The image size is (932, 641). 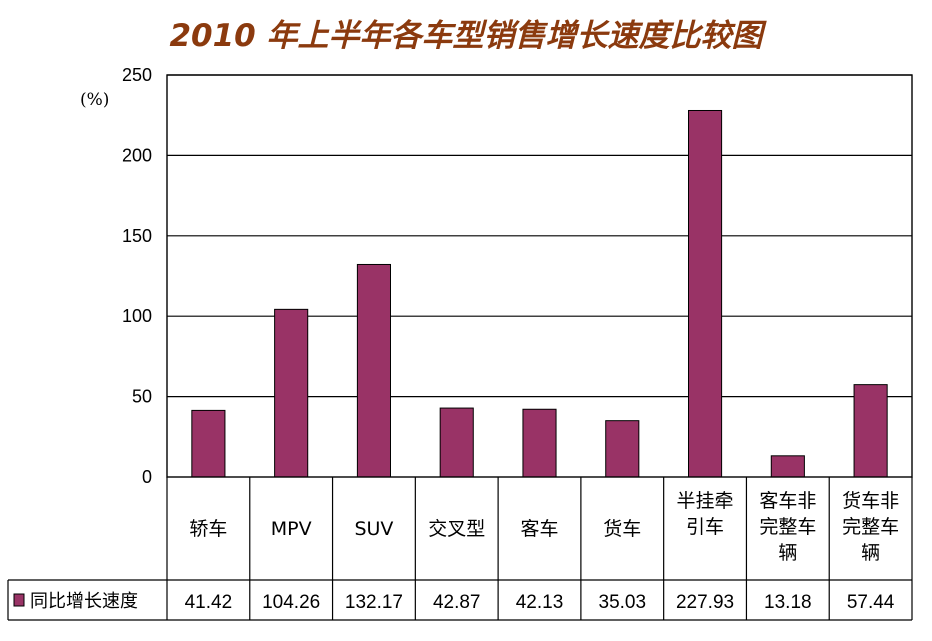 I want to click on category-label: SUV, so click(x=373, y=529).